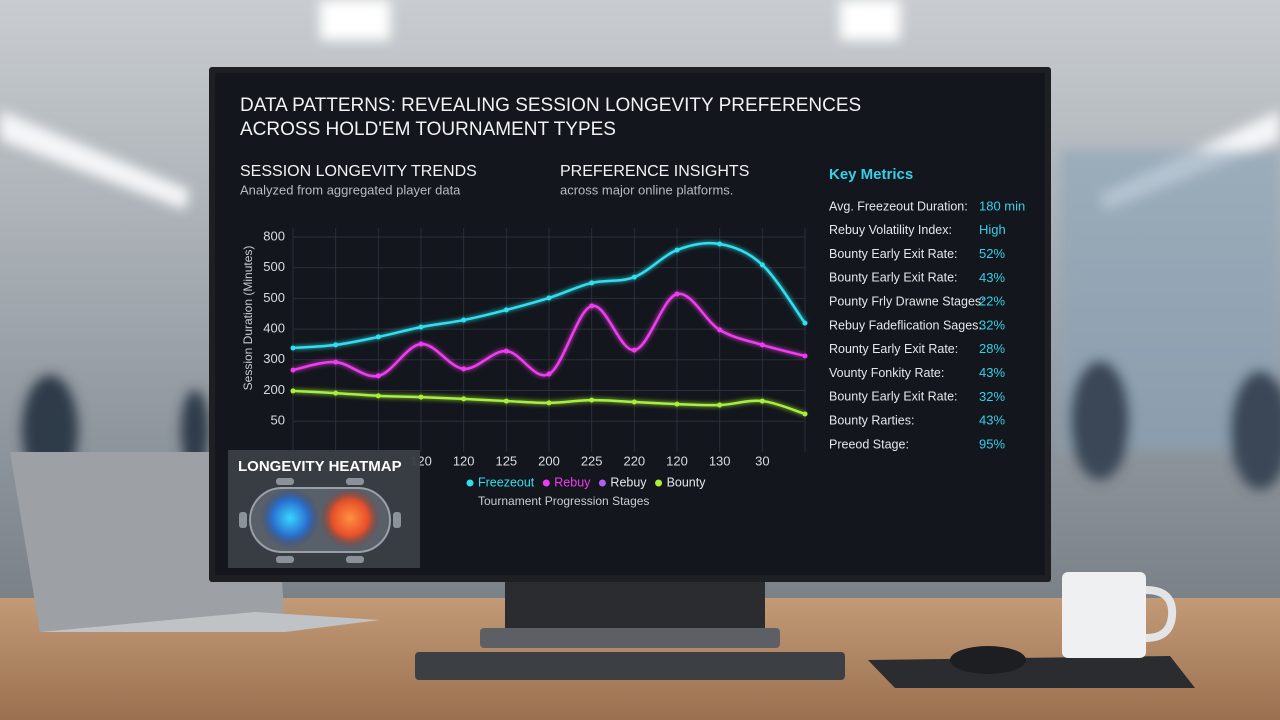 The height and width of the screenshot is (720, 1280). What do you see at coordinates (592, 460) in the screenshot?
I see `x-tick-label: 225` at bounding box center [592, 460].